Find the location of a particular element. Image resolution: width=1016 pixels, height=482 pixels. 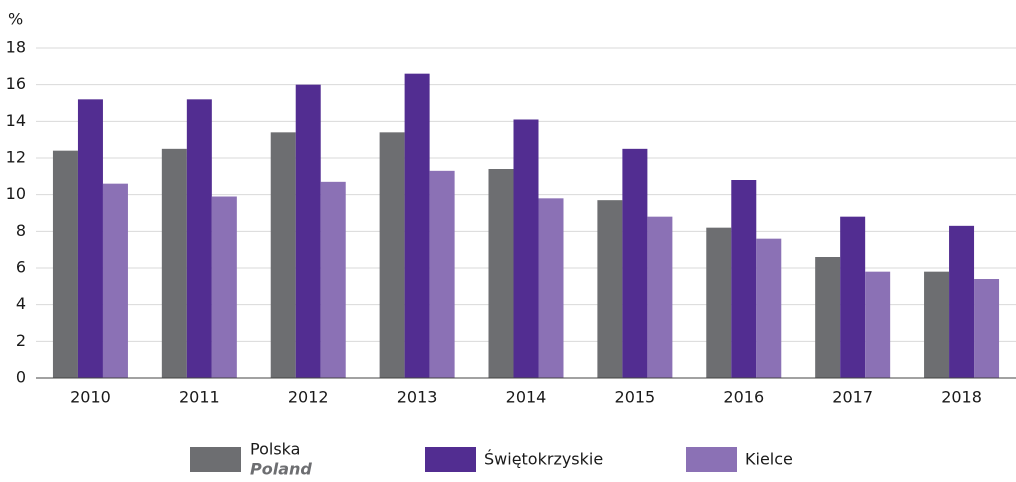

y-tick-label: 18 is located at coordinates (16, 47).